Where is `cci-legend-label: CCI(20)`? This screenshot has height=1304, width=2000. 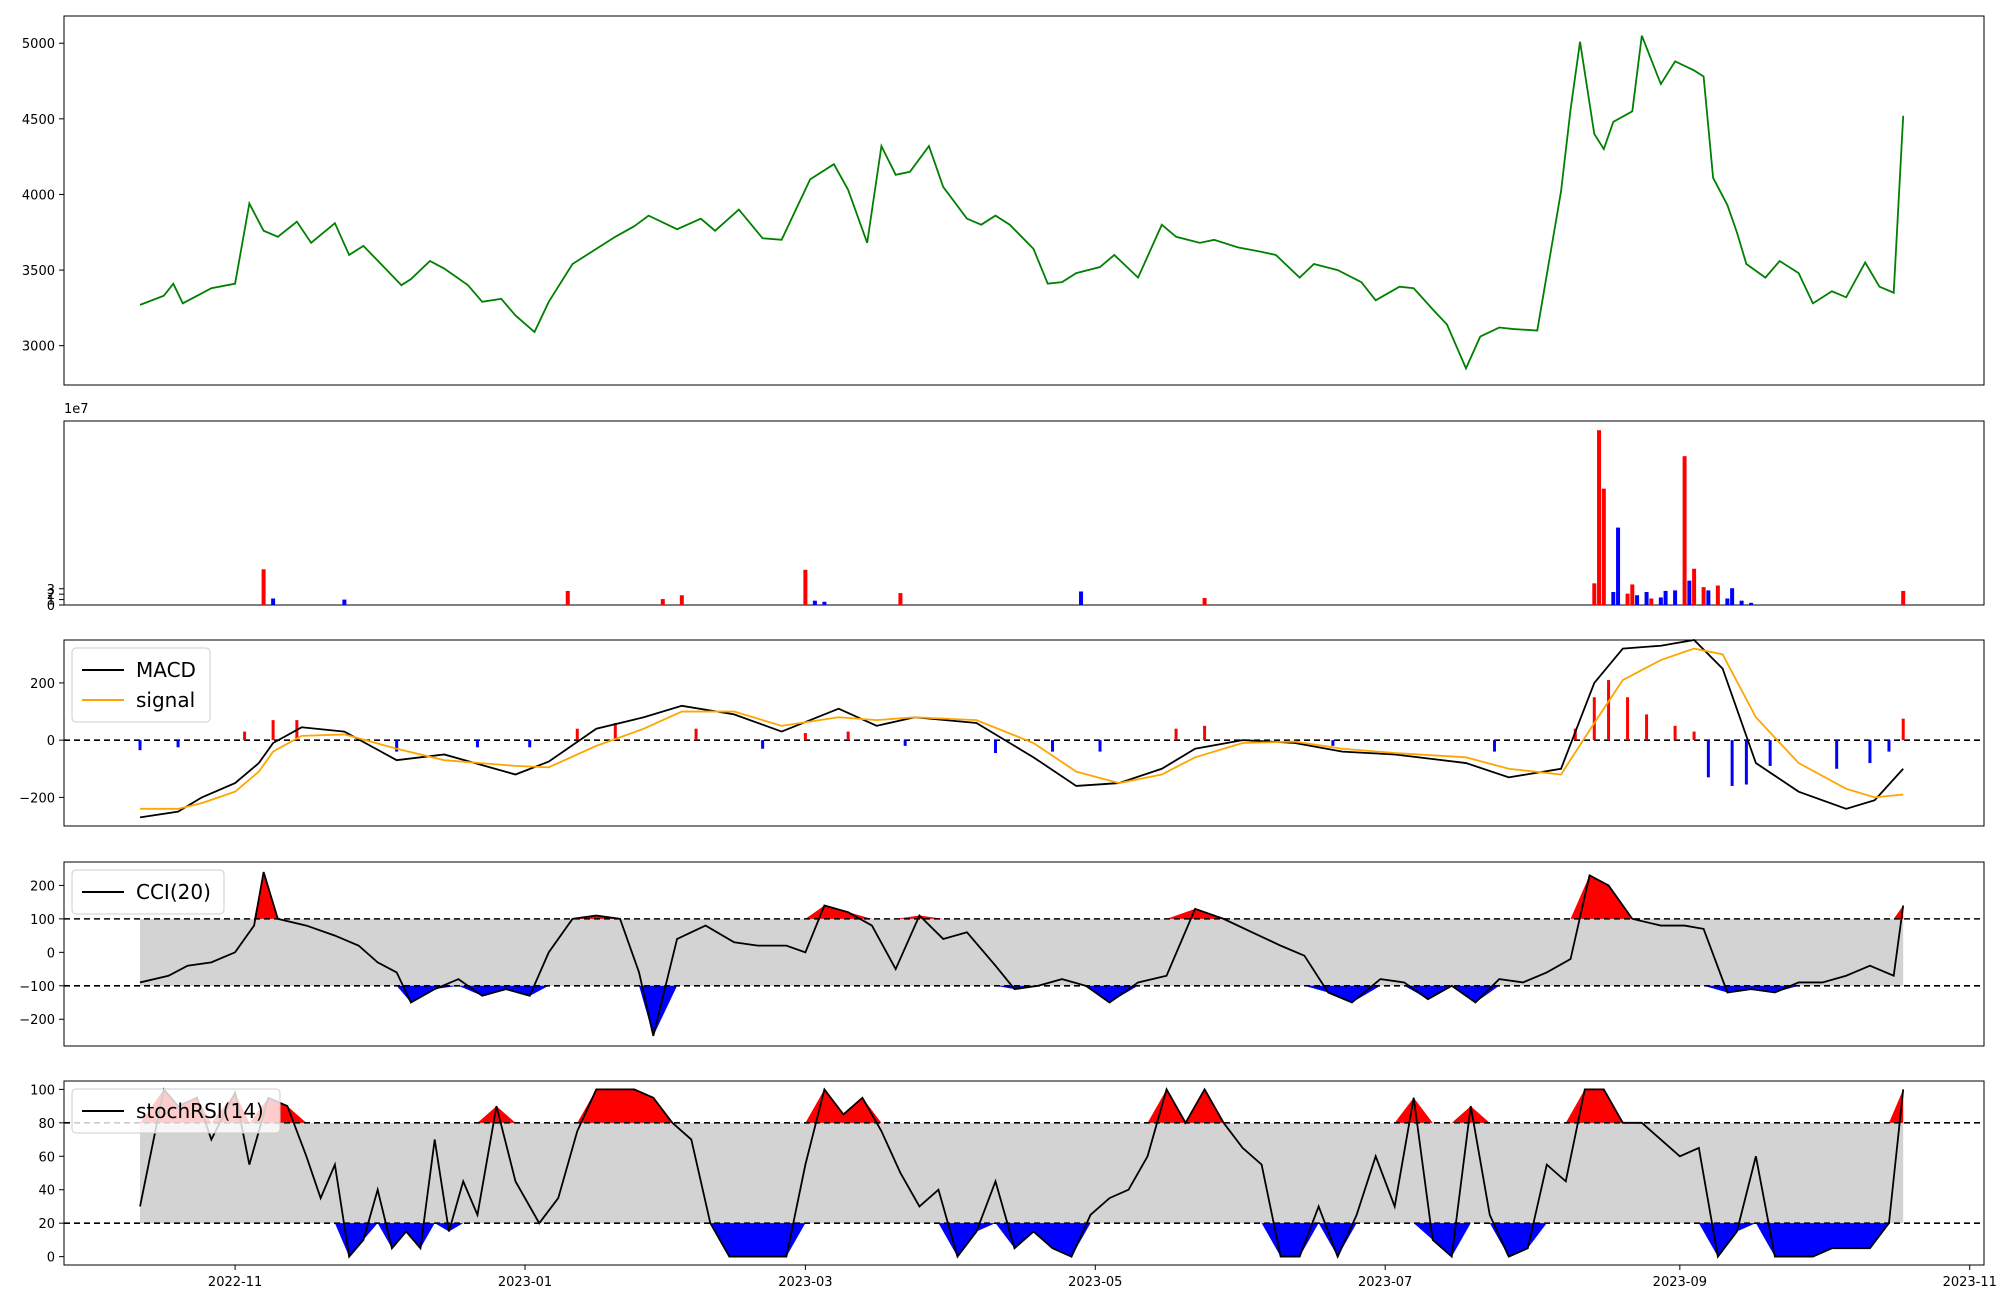 cci-legend-label: CCI(20) is located at coordinates (173, 892).